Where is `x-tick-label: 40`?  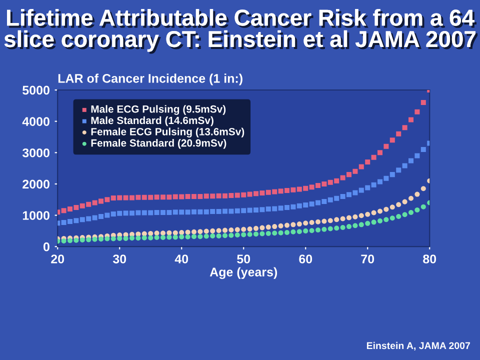 x-tick-label: 40 is located at coordinates (181, 259).